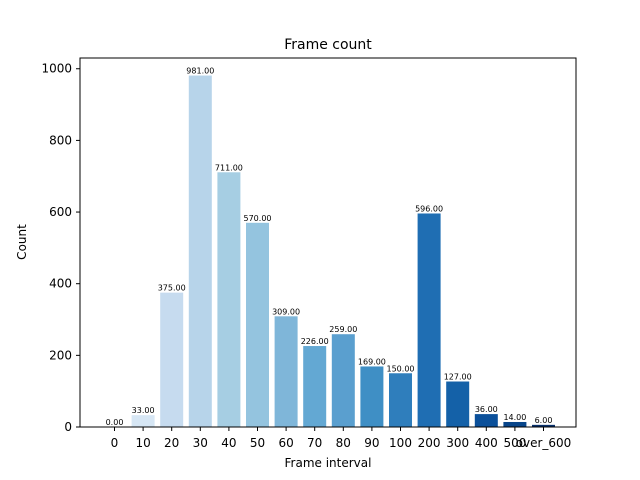 This screenshot has width=640, height=480. What do you see at coordinates (371, 443) in the screenshot?
I see `x-tick-label-90: 90` at bounding box center [371, 443].